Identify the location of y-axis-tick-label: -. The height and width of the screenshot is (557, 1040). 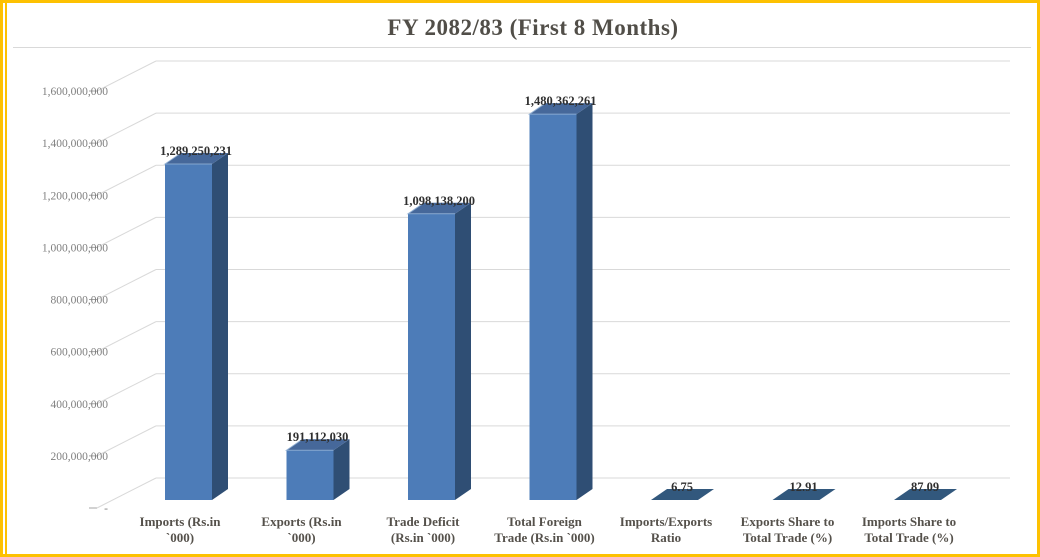
(106, 509).